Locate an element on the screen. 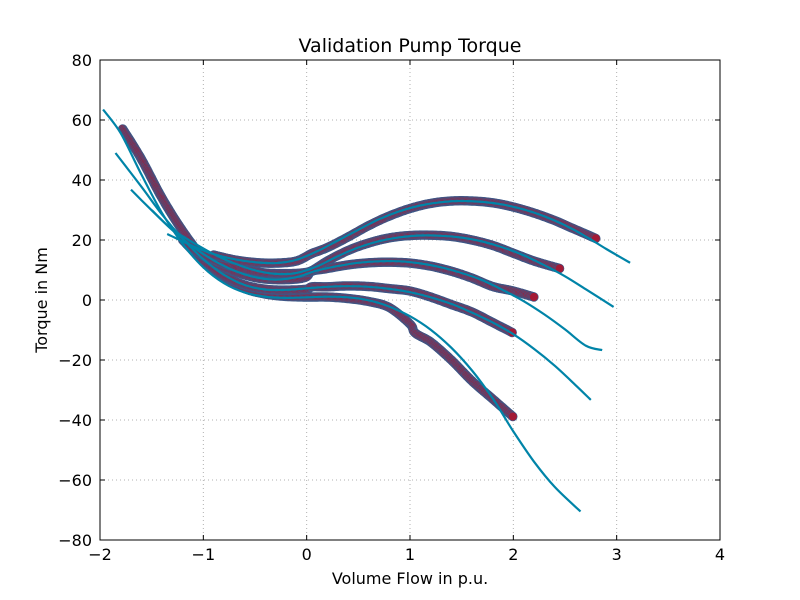 Image resolution: width=800 pixels, height=600 pixels. x-tick-label: 3 is located at coordinates (617, 554).